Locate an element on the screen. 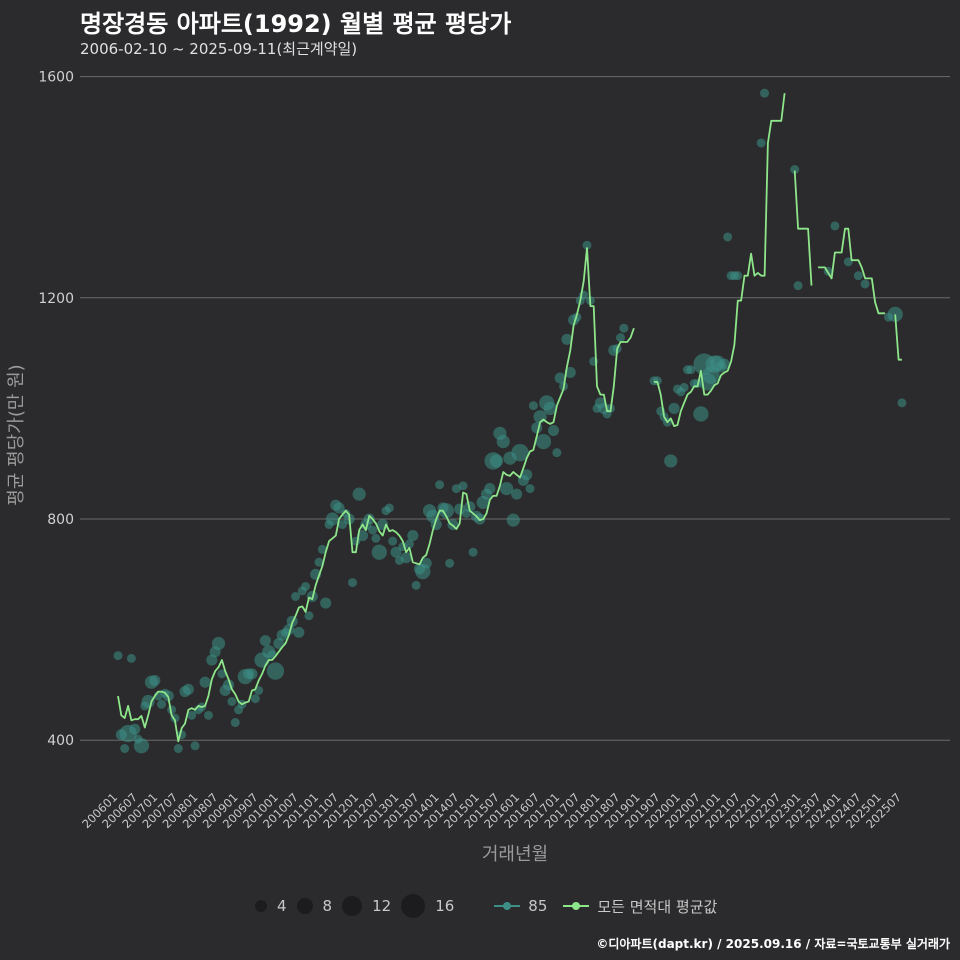  legend: 4 8 12 16 85 모든 면적대 평균값 is located at coordinates (491, 906).